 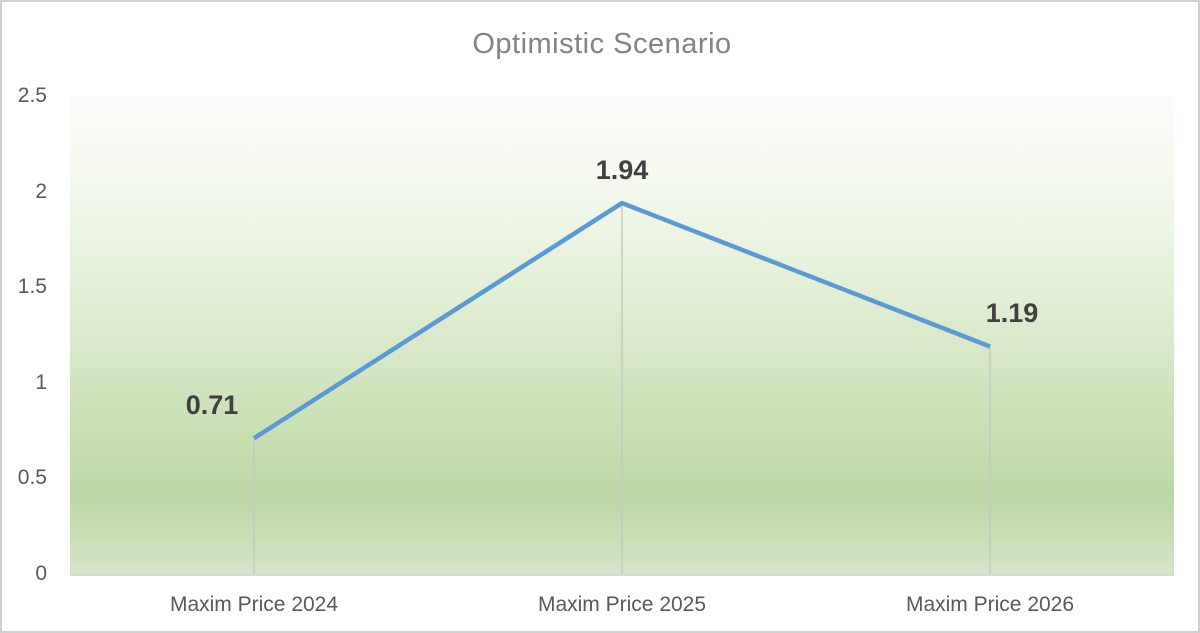 What do you see at coordinates (254, 604) in the screenshot?
I see `x-tick-label: Maxim Price 2024` at bounding box center [254, 604].